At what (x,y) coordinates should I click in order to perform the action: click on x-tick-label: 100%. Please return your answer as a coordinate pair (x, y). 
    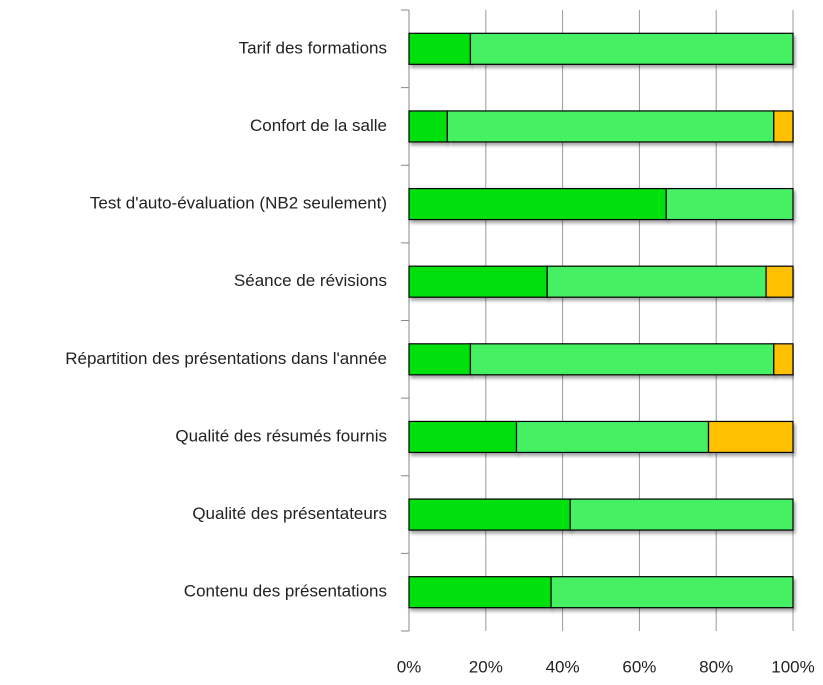
    Looking at the image, I should click on (792, 666).